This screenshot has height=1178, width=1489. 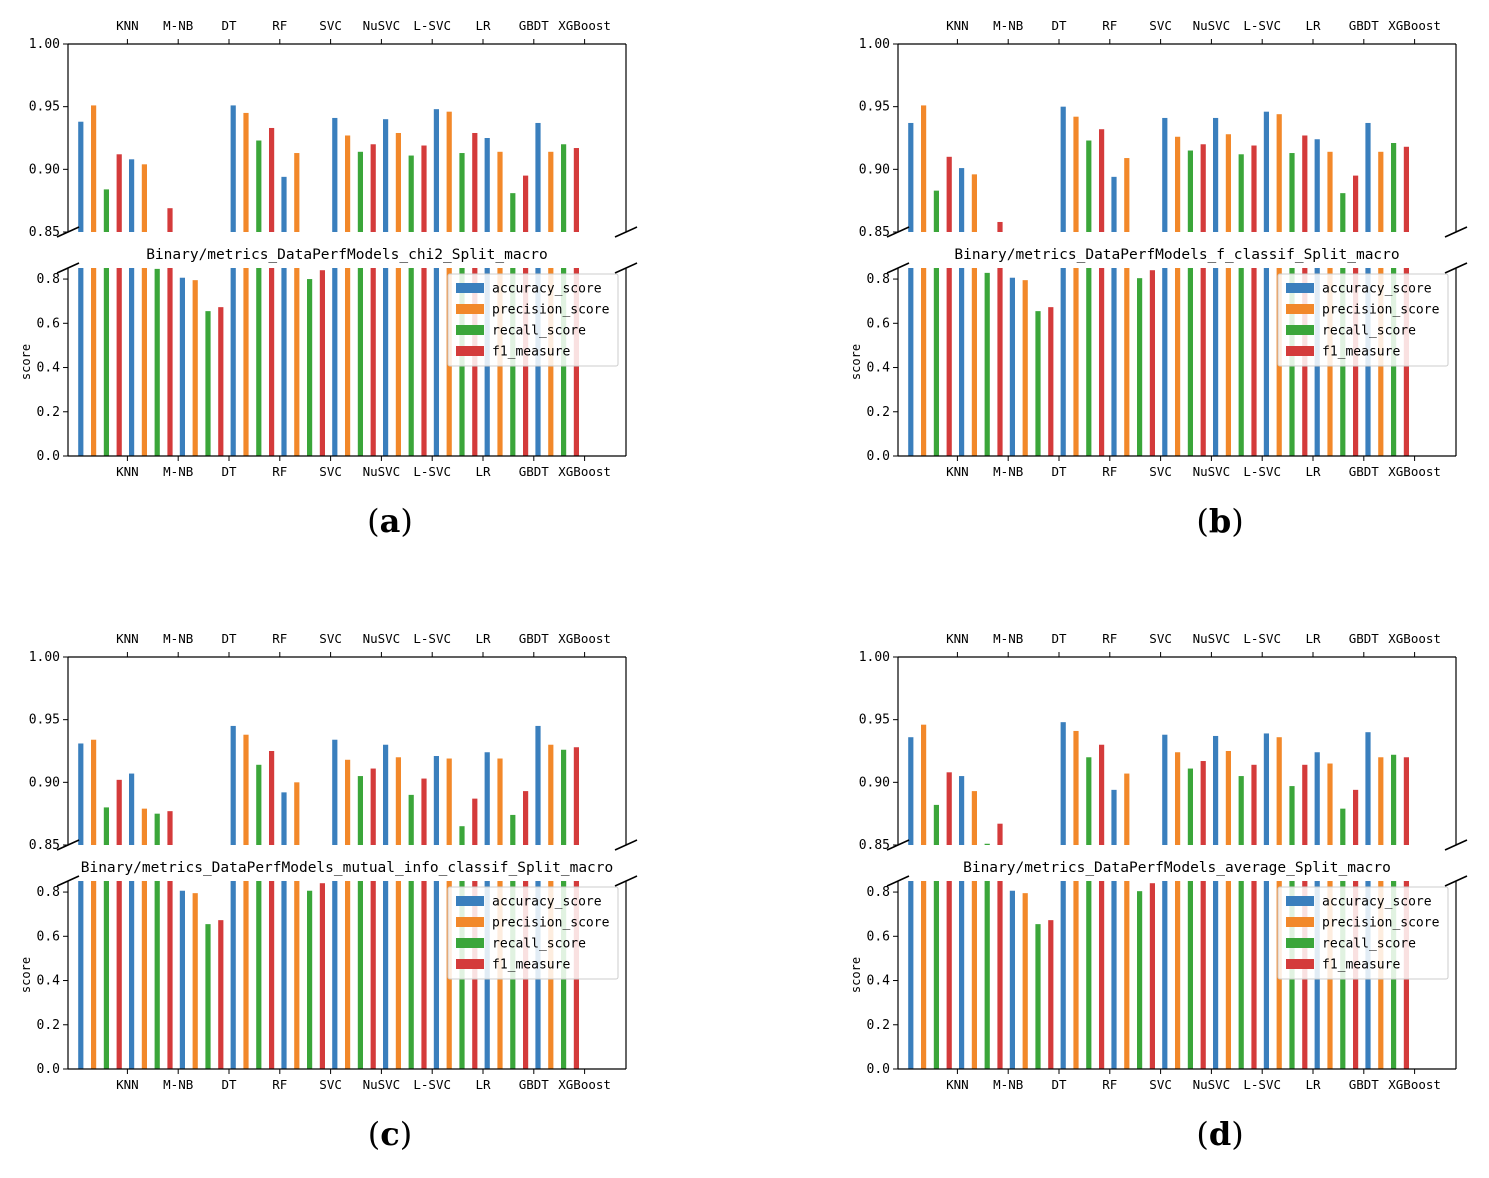 What do you see at coordinates (1414, 471) in the screenshot?
I see `bottom-xtick-label: XGBoost` at bounding box center [1414, 471].